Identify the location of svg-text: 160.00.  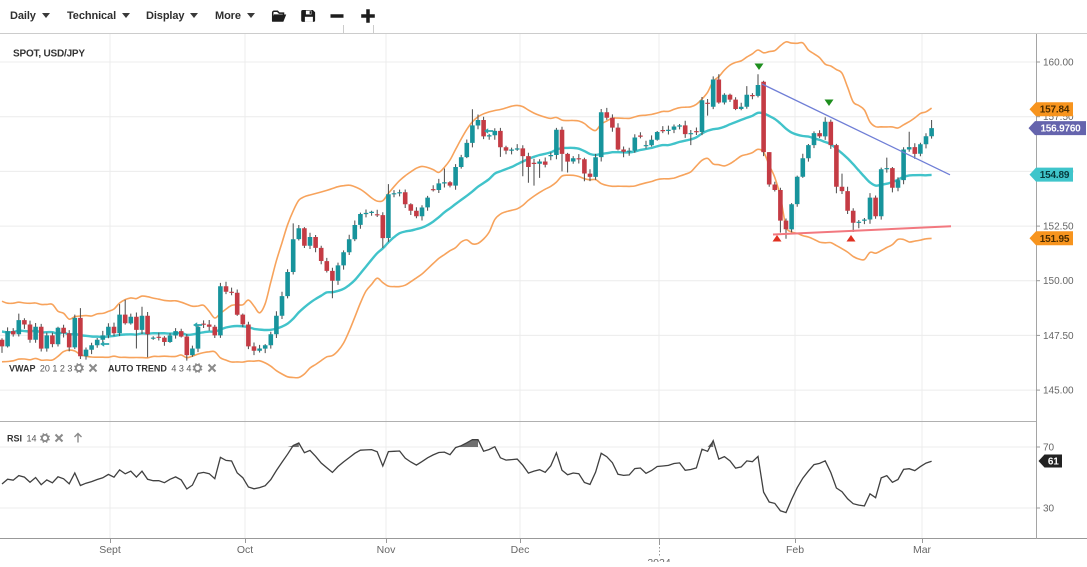
(1058, 63).